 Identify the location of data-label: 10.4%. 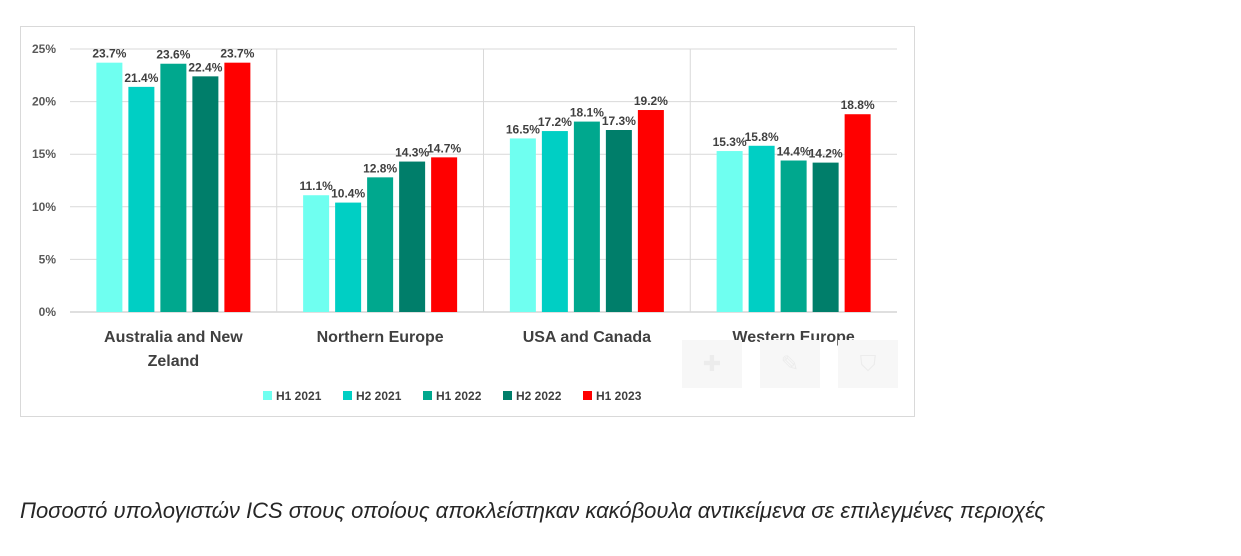
(348, 194).